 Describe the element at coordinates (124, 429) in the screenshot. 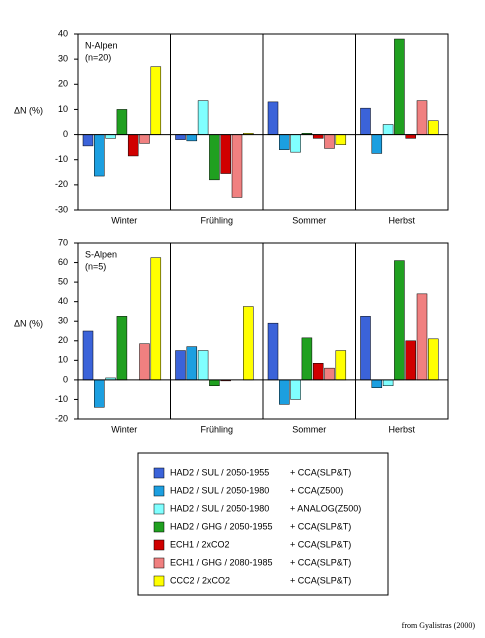

I see `x-tick-label: Winter` at that location.